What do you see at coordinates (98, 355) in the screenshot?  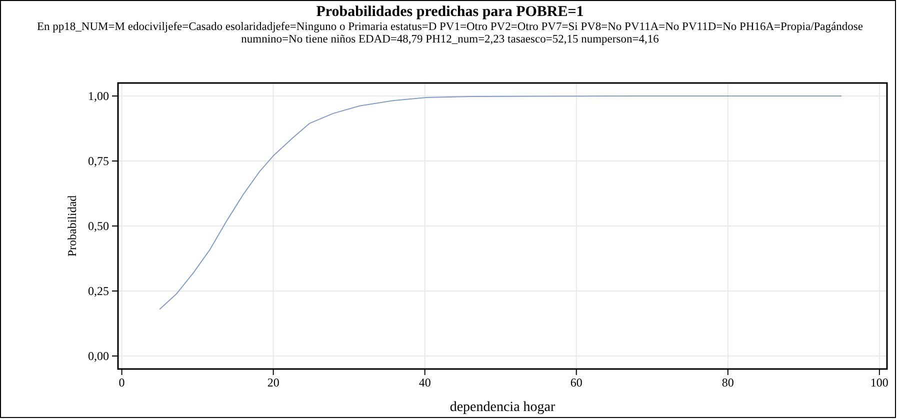 I see `y-tick-label: 0,00` at bounding box center [98, 355].